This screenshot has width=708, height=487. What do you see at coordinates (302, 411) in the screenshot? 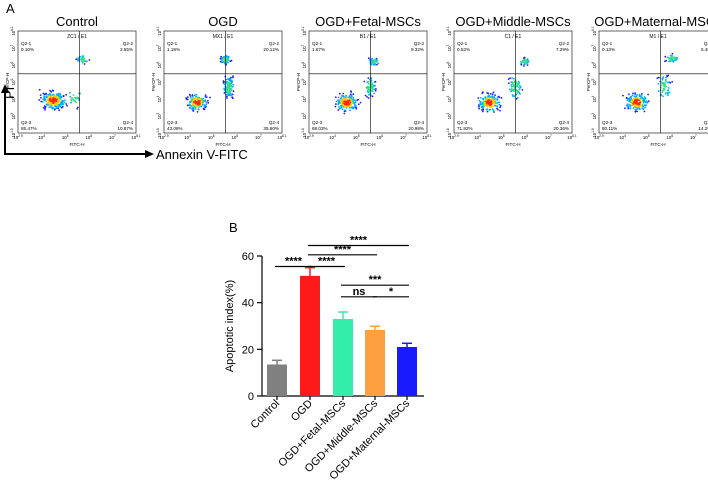
I see `x-tick-label: OGD` at bounding box center [302, 411].